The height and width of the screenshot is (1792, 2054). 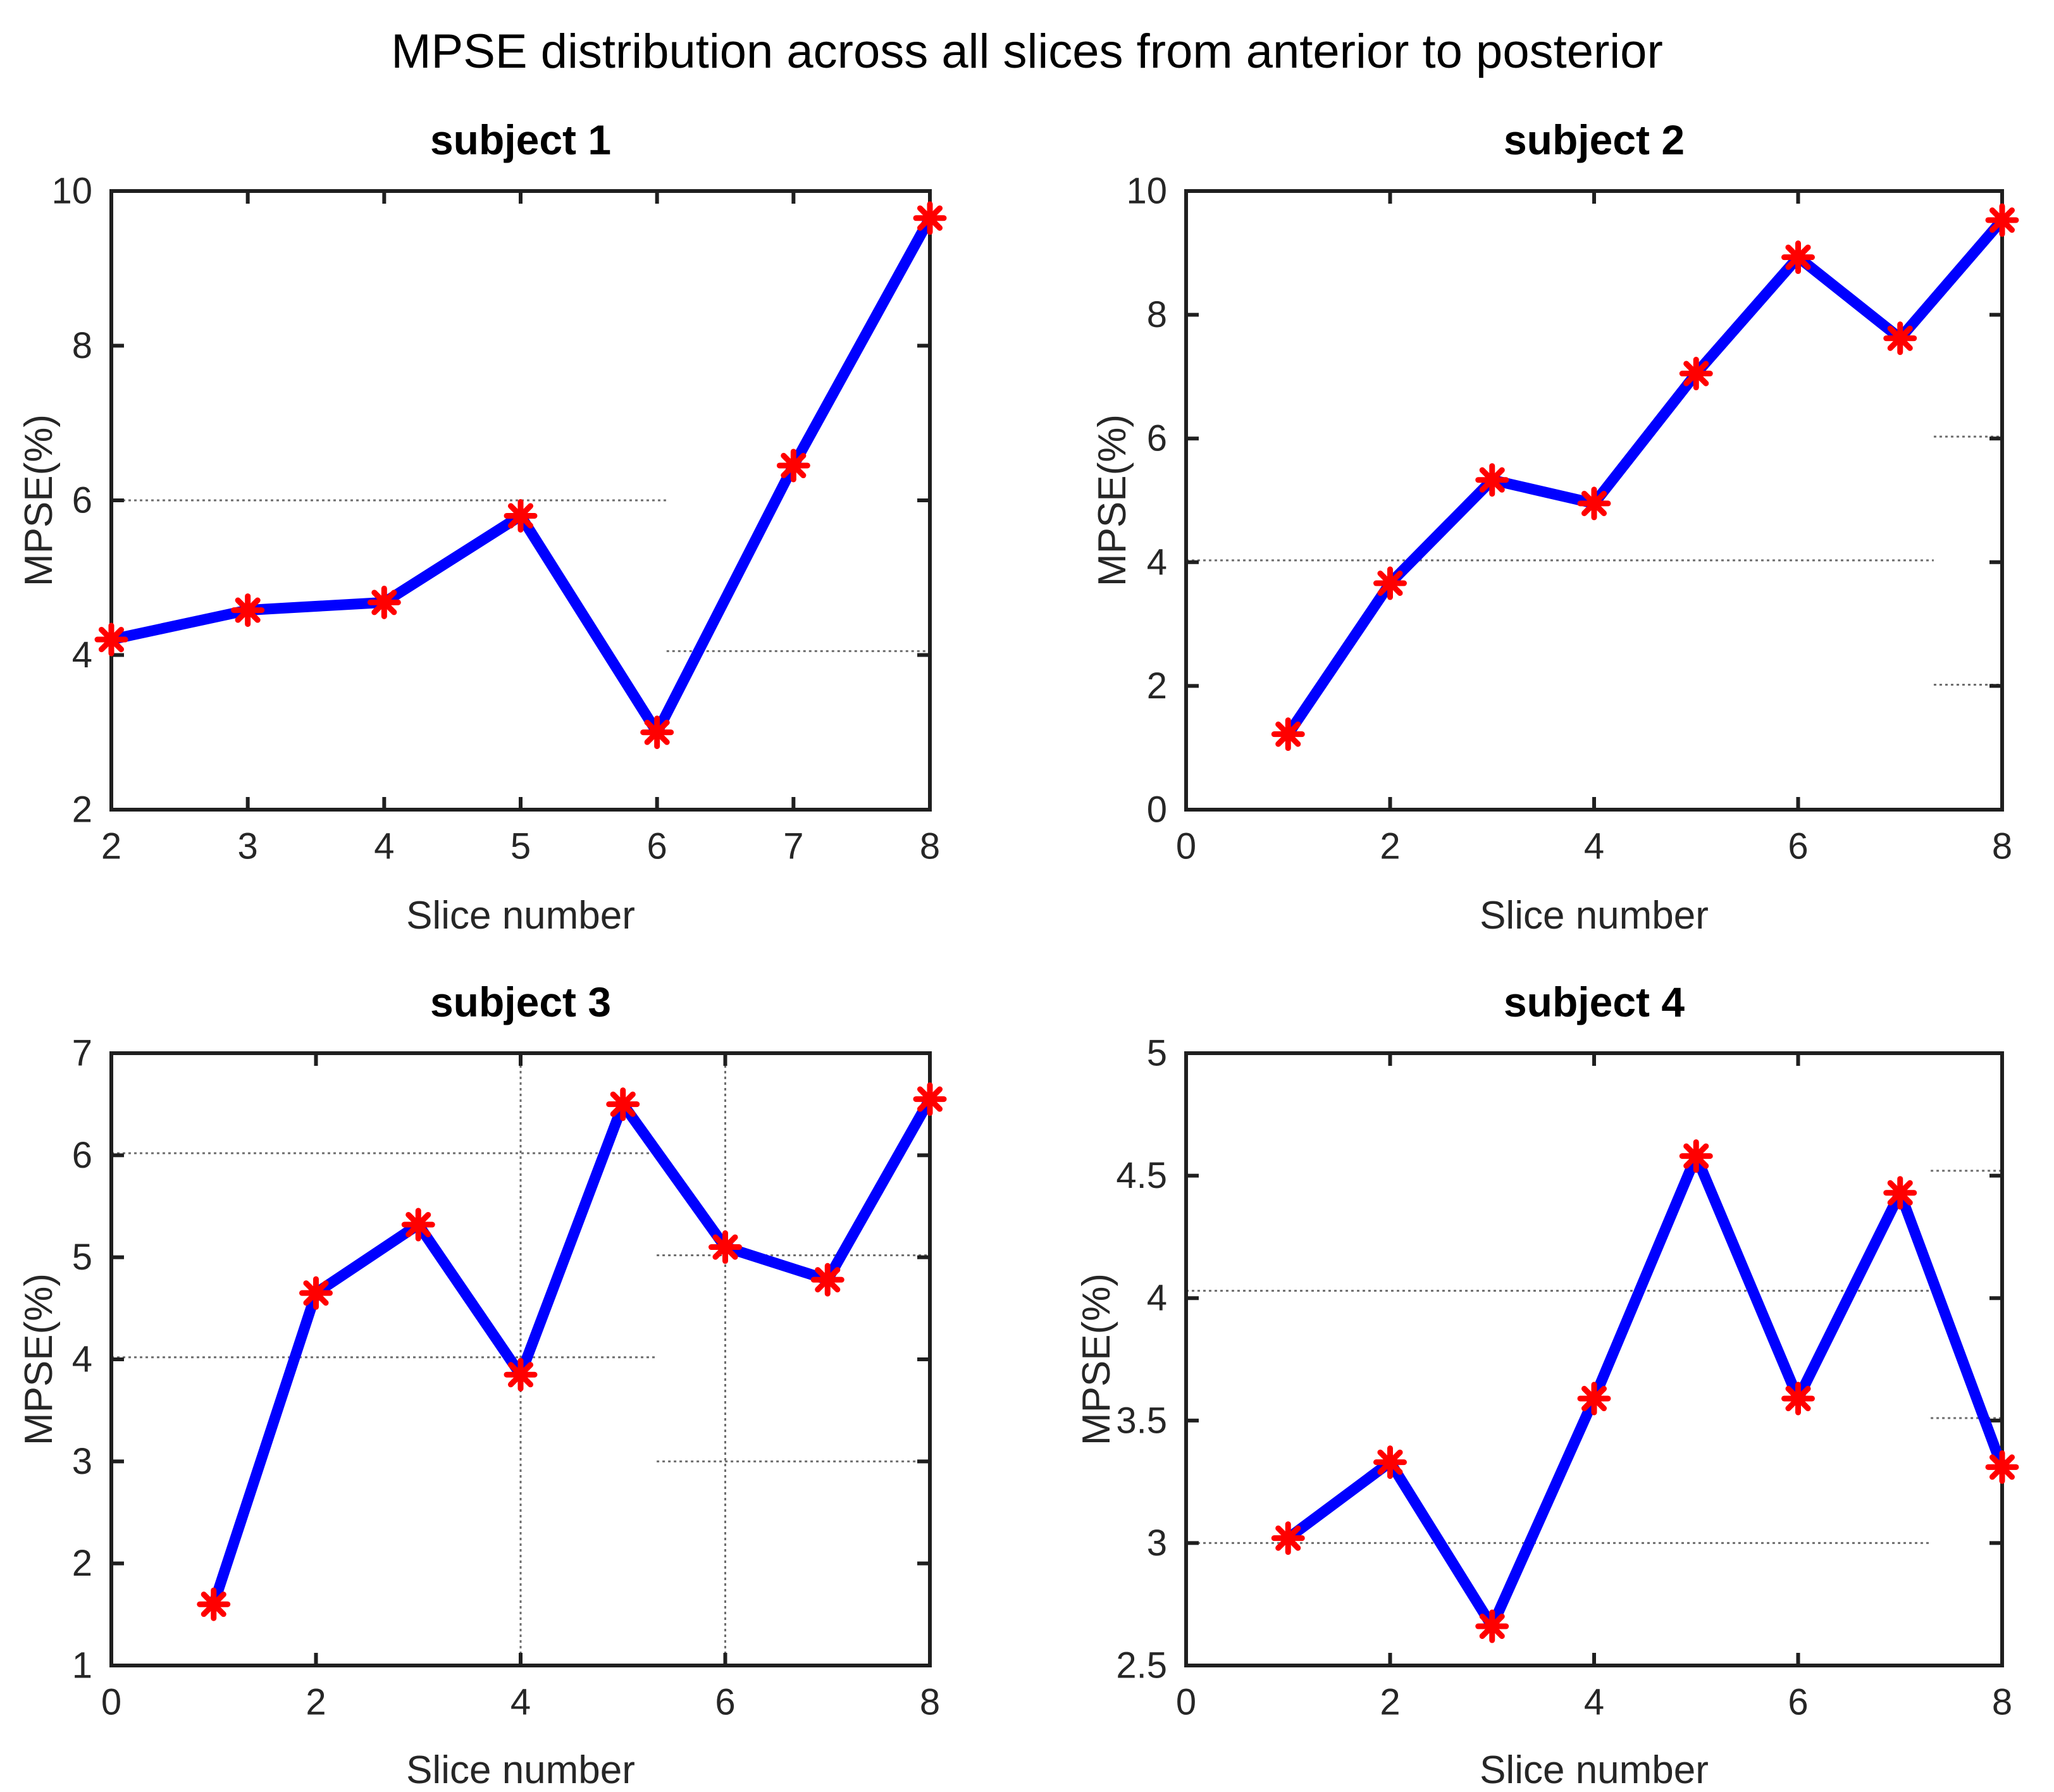 I want to click on x-axis-label-subject-1: Slice number, so click(x=520, y=915).